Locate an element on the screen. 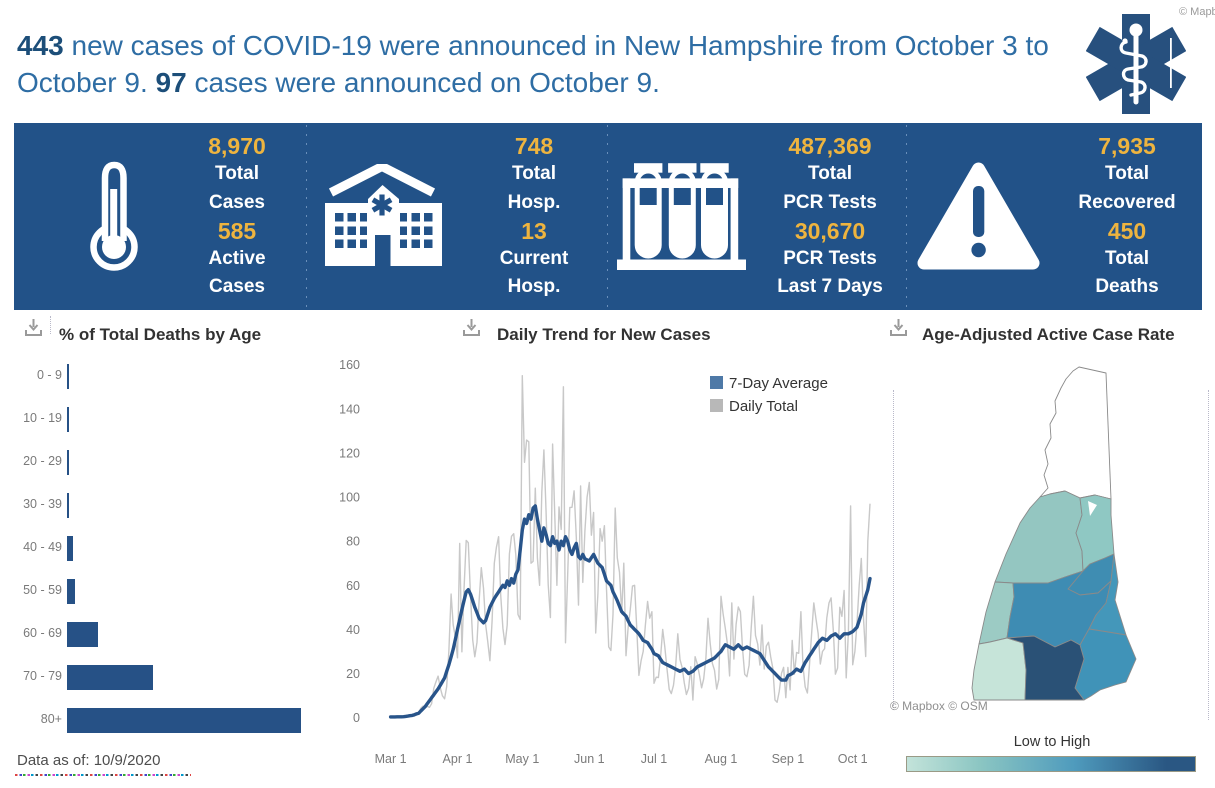 Image resolution: width=1215 pixels, height=788 pixels. svg-text: Oct 1 is located at coordinates (853, 759).